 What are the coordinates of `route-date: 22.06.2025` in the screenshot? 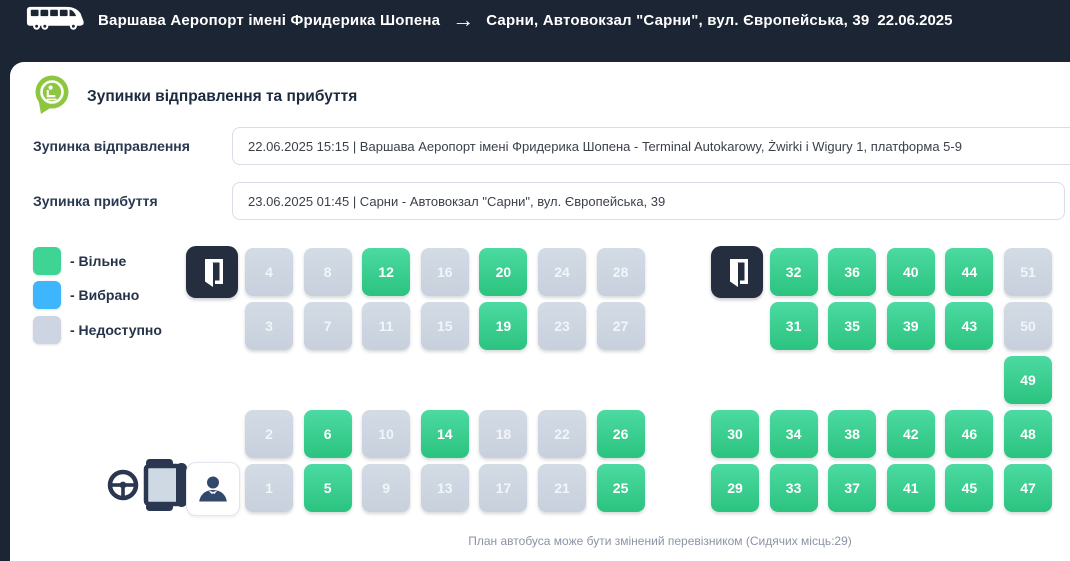 It's located at (915, 20).